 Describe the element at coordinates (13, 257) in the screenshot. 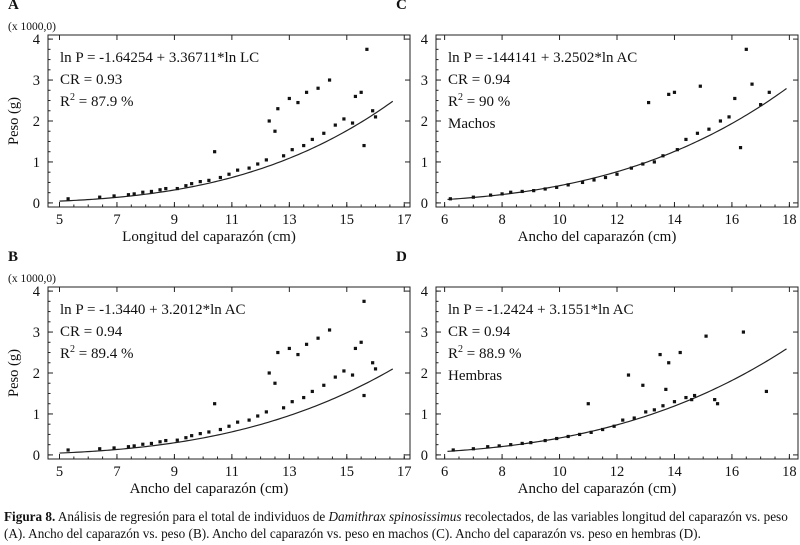

I see `panel-letter: B` at that location.